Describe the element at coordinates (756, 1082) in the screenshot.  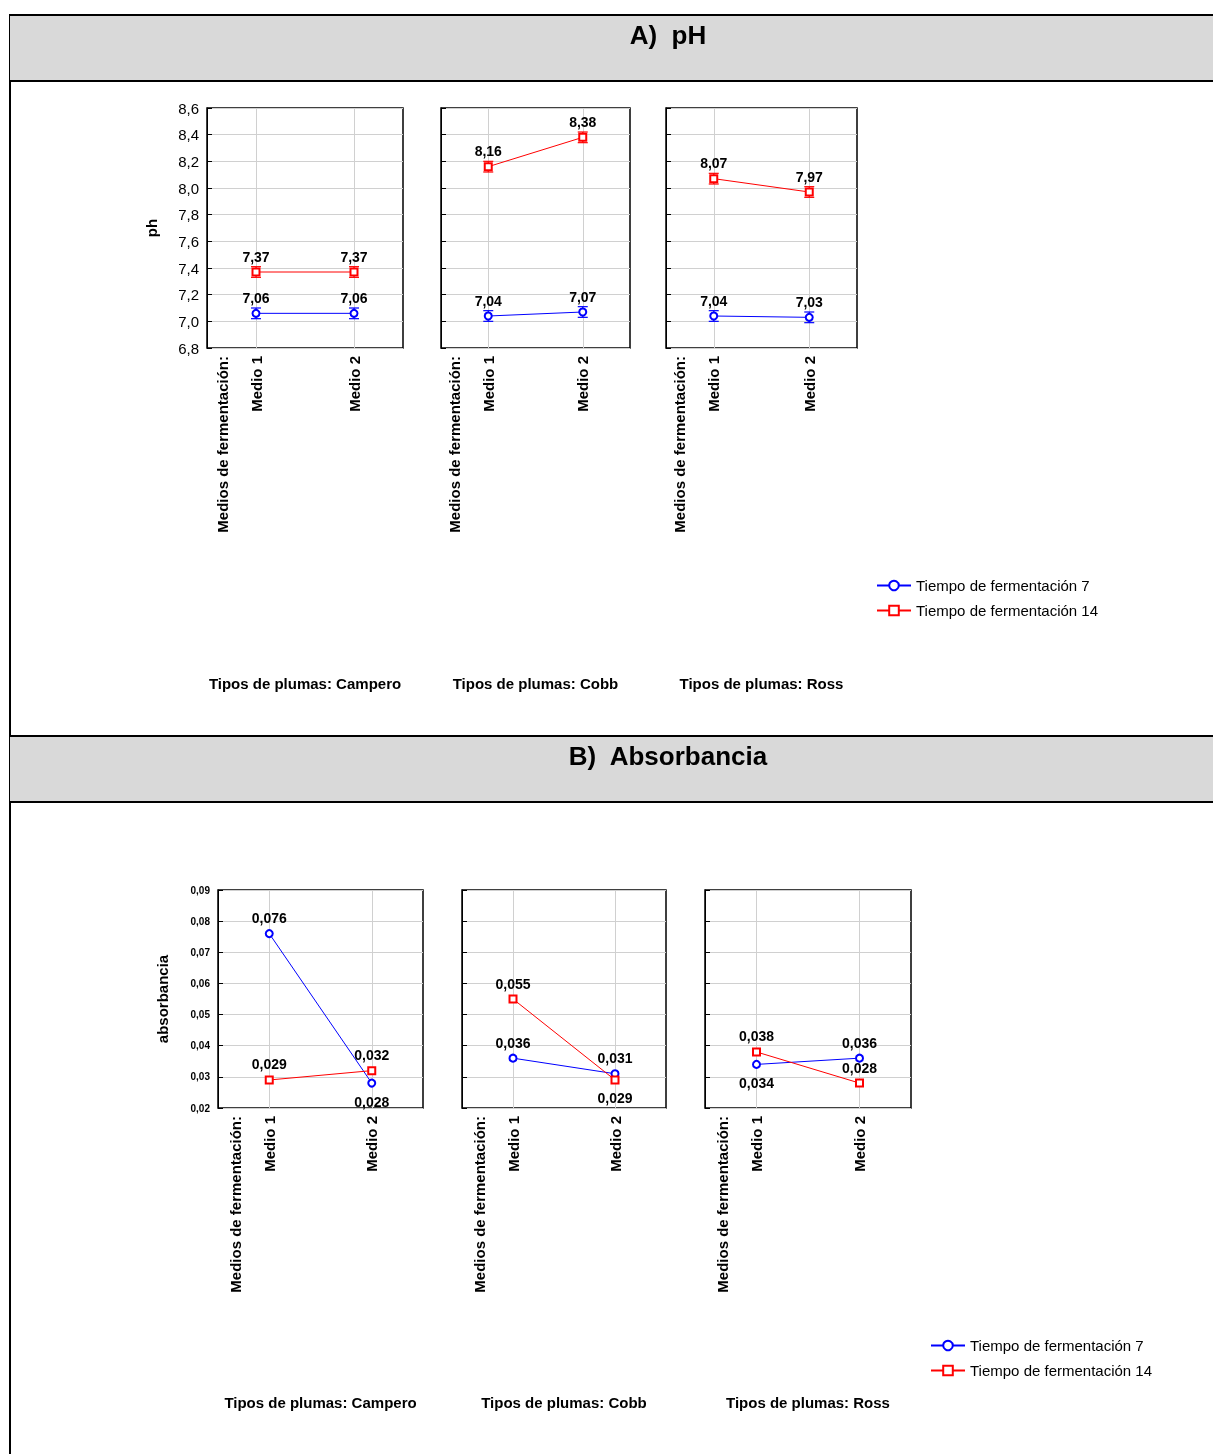
I see `data-label: 0,034` at that location.